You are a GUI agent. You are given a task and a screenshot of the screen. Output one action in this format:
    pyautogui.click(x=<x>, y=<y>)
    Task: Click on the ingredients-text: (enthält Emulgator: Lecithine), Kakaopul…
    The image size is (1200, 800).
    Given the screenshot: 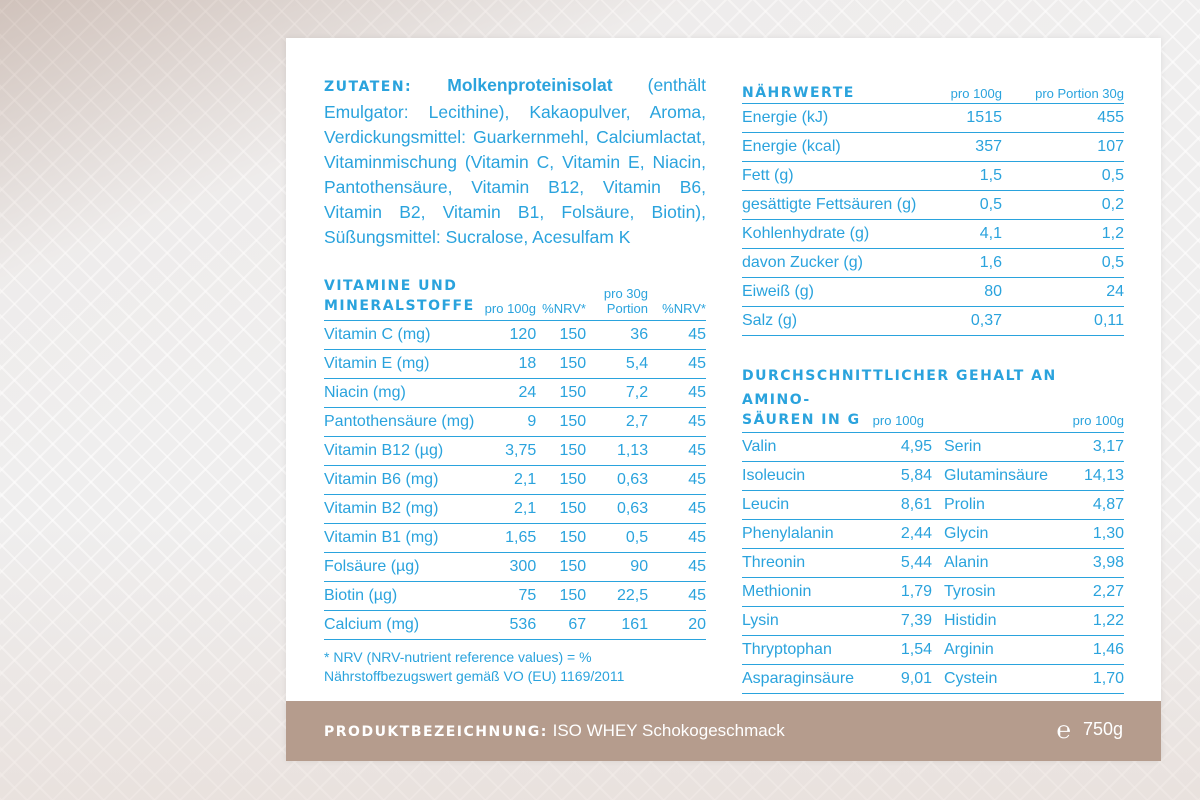 What is the action you would take?
    pyautogui.click(x=515, y=161)
    